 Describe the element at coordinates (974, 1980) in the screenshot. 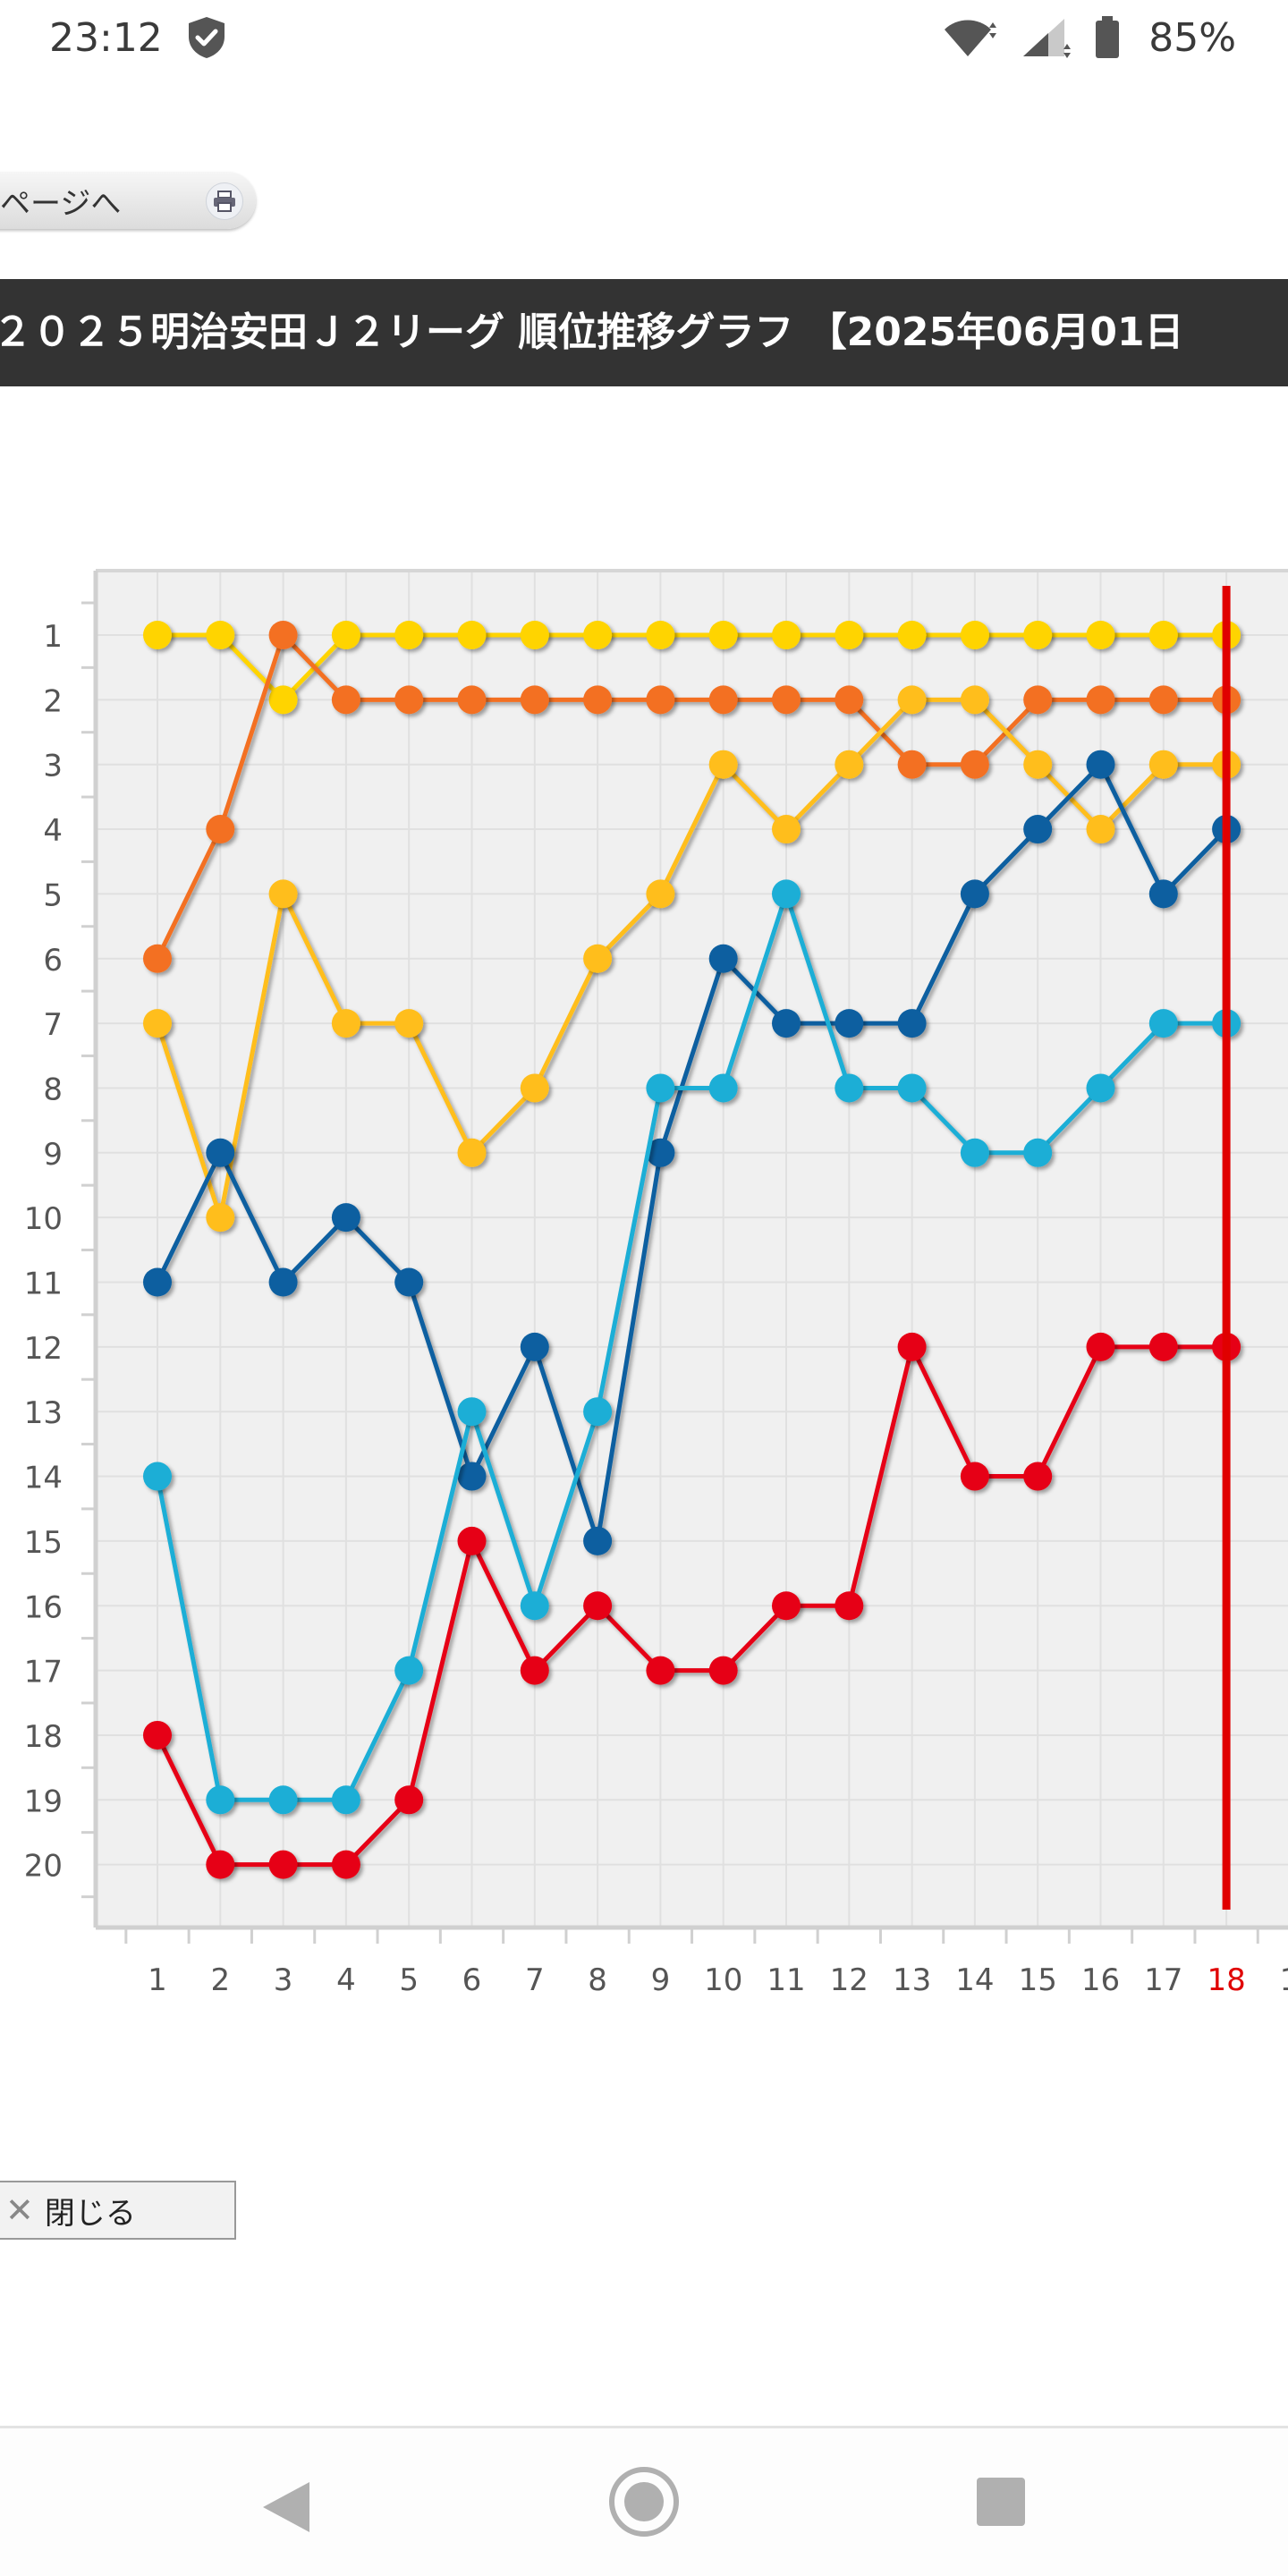

I see `x-tick-label: 14` at that location.